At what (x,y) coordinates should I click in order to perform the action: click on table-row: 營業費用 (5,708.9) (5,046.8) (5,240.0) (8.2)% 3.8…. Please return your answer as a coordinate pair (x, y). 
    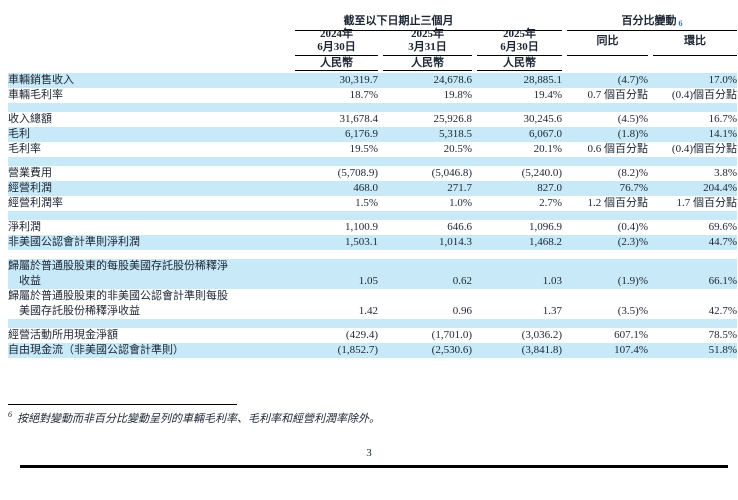
    Looking at the image, I should click on (372, 173).